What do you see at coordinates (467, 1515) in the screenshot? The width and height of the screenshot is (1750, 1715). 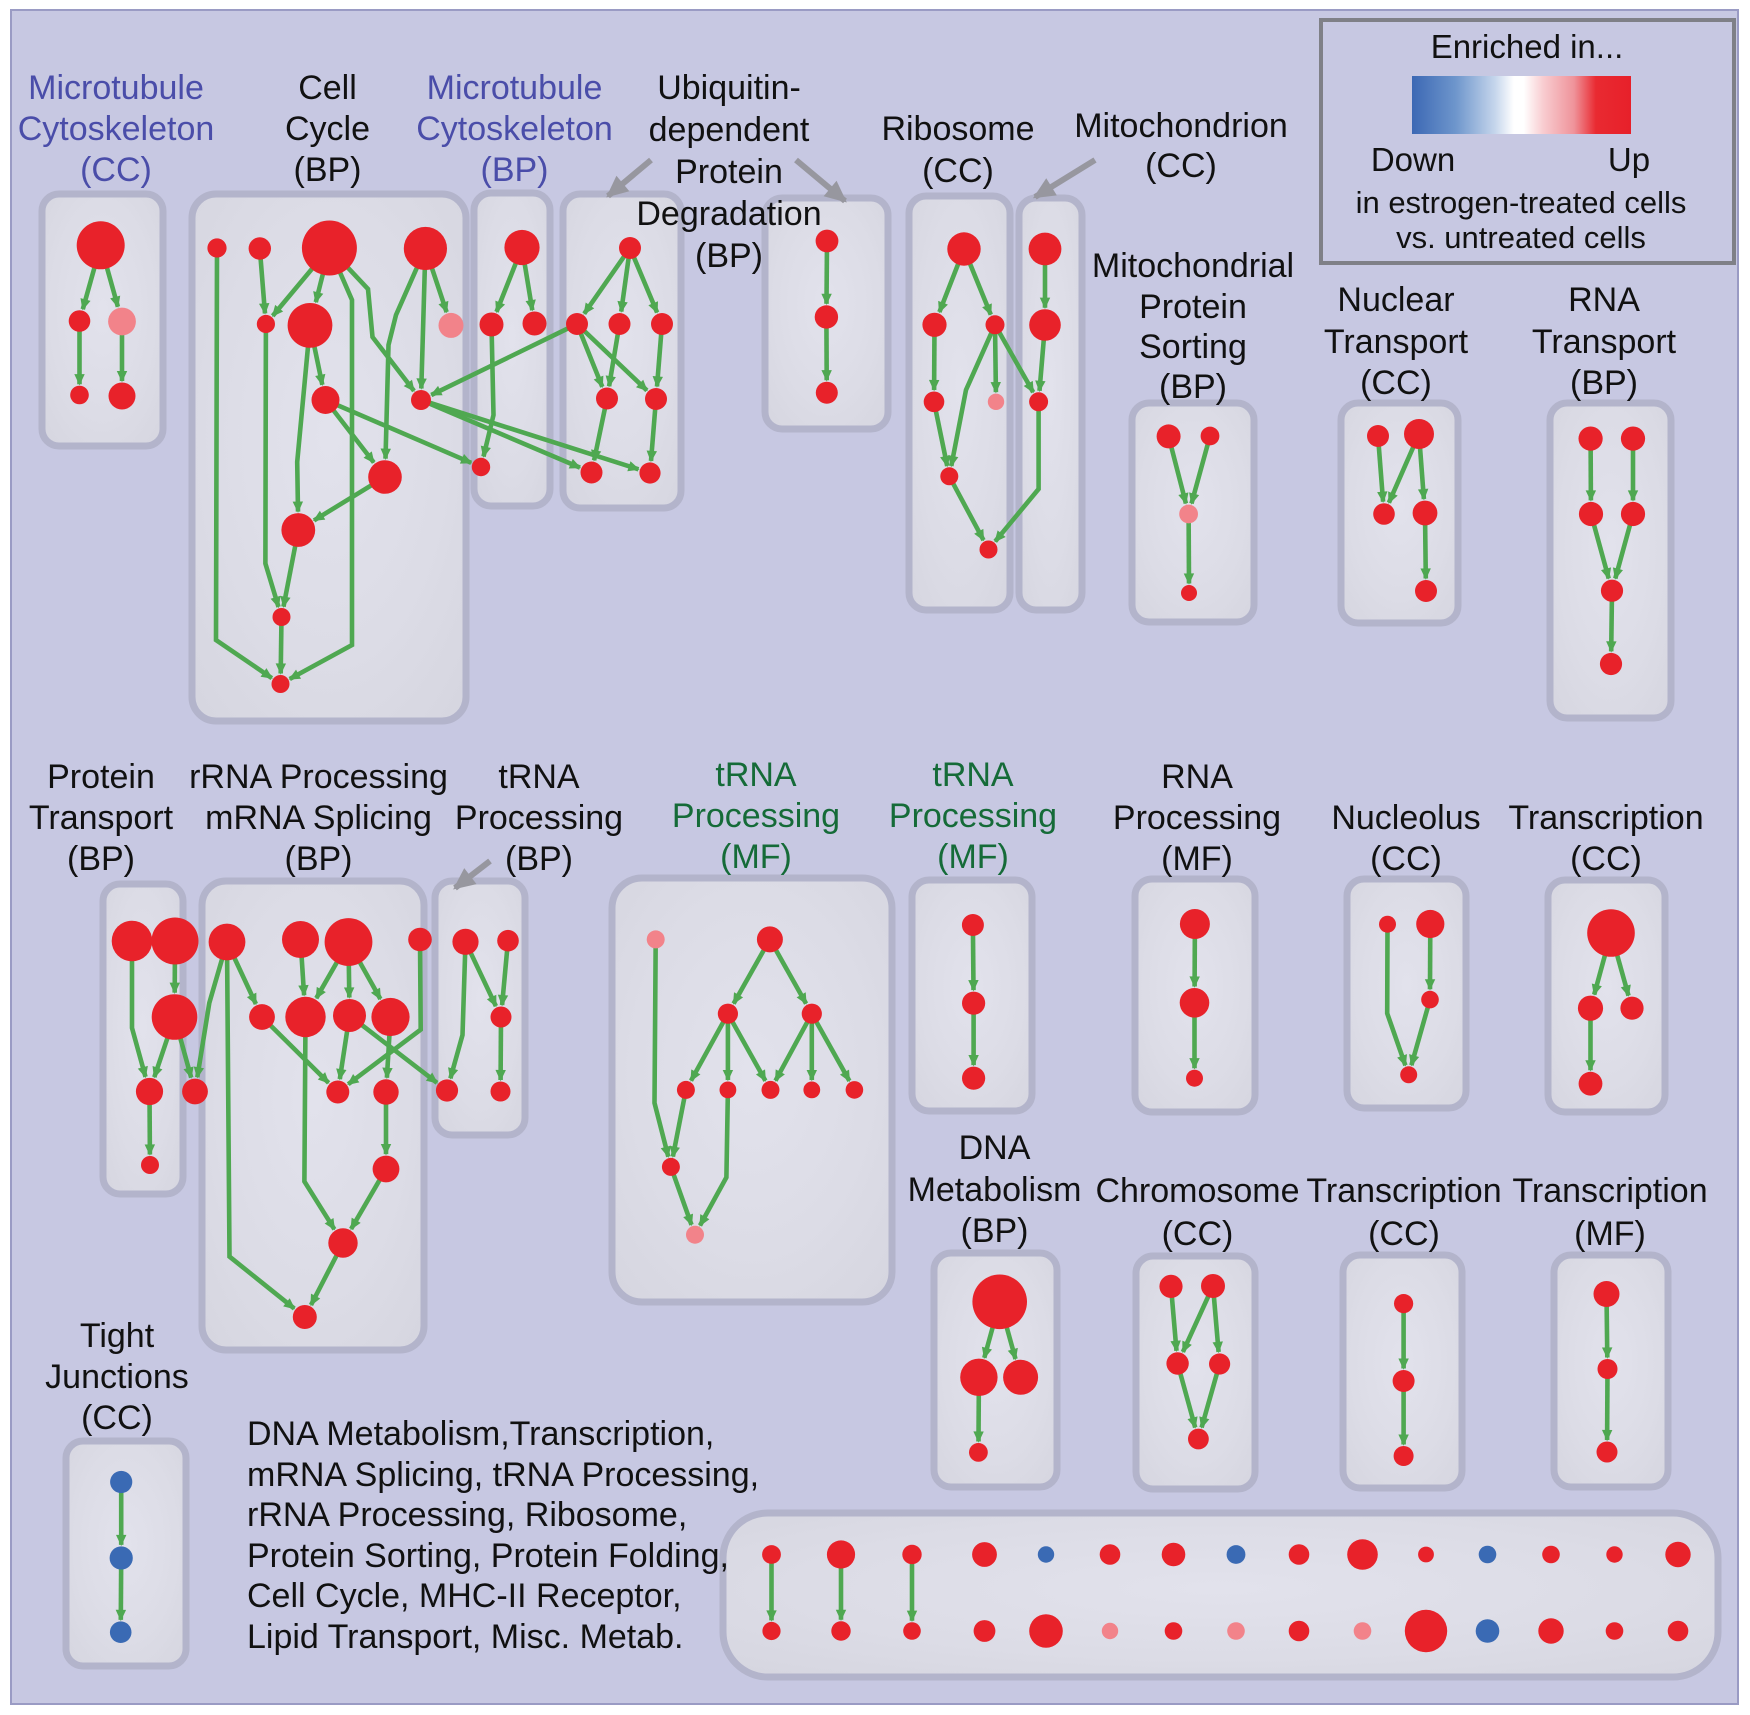 I see `svg-text: rRNA Processing, Ribosome,` at bounding box center [467, 1515].